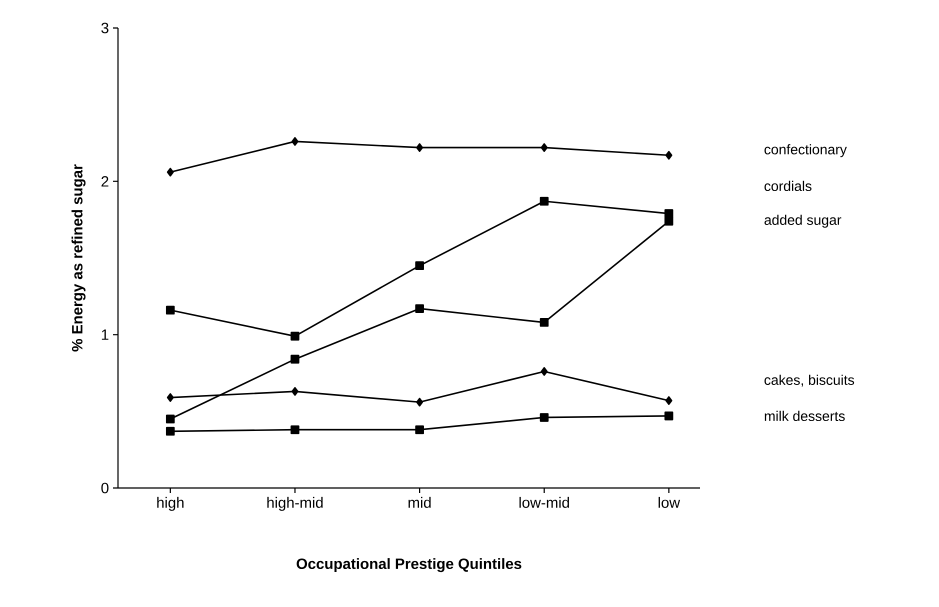 The height and width of the screenshot is (607, 939). Describe the element at coordinates (804, 416) in the screenshot. I see `text: milk desserts` at that location.